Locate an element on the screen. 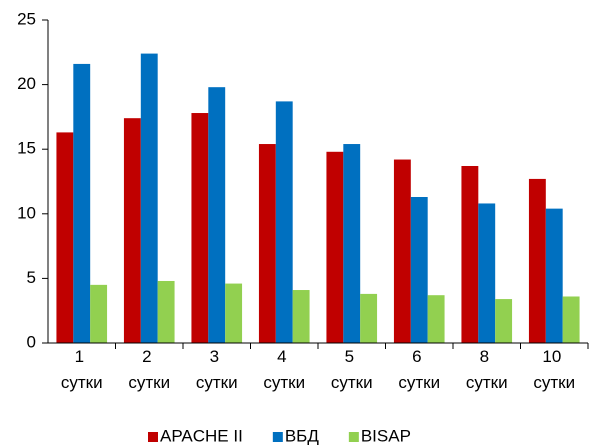 The image size is (589, 448). x-tick-label: 5 сутки is located at coordinates (352, 369).